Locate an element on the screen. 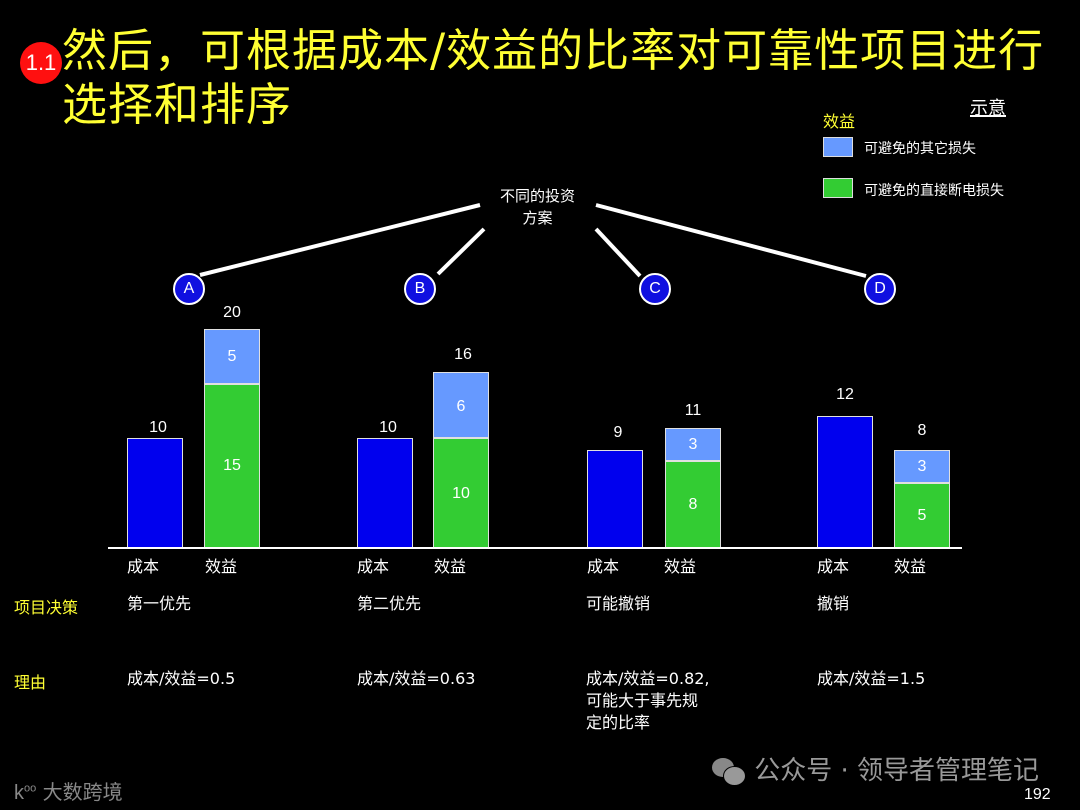 The width and height of the screenshot is (1080, 810). other-loss-segment-b is located at coordinates (461, 405).